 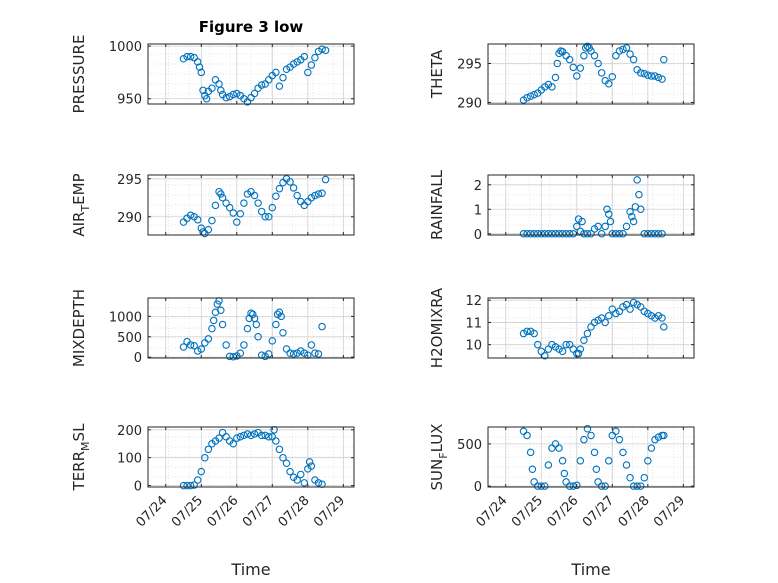 I want to click on y-tick-label: 100, so click(x=129, y=459).